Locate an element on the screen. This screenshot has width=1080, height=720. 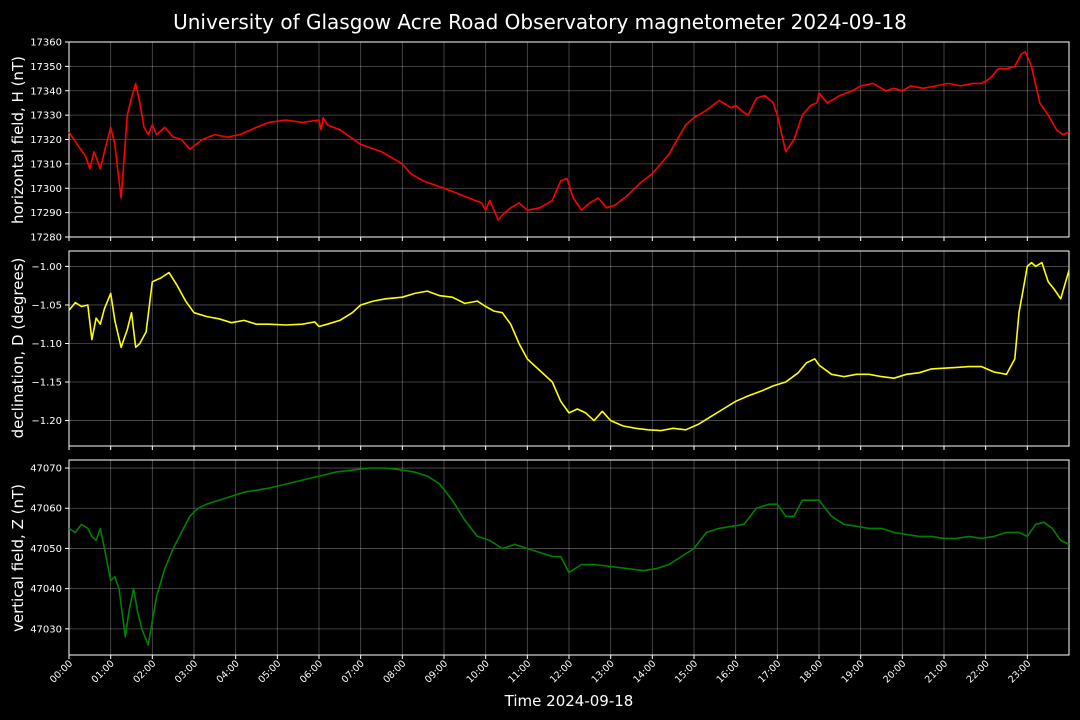
vertical-y-axis-label: vertical field, Z (nT) is located at coordinates (18, 558).